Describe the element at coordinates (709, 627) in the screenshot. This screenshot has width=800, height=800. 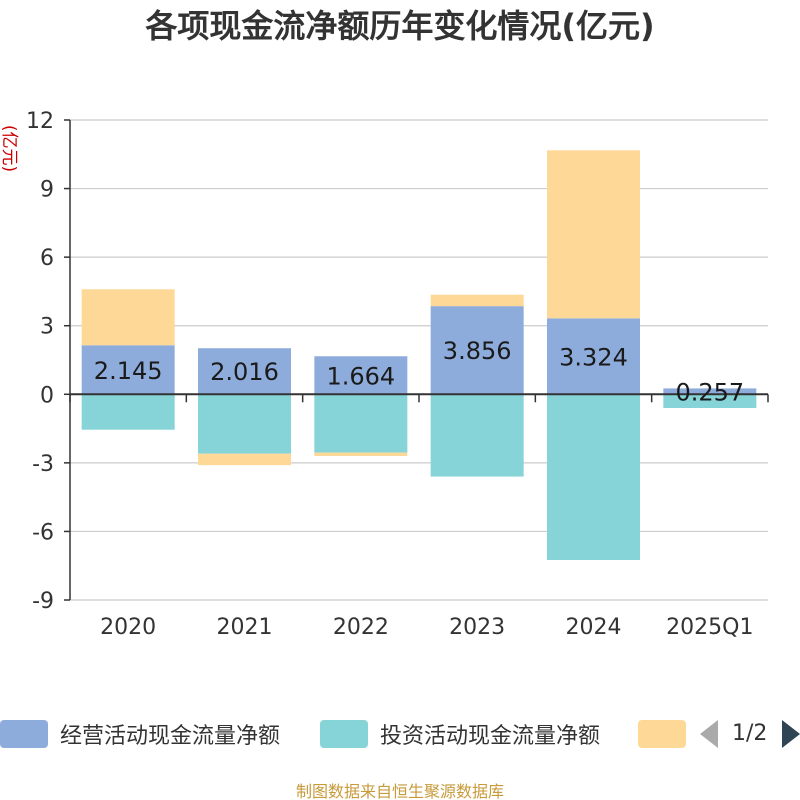
I see `x-tick-label-2025Q1: 2025Q1` at that location.